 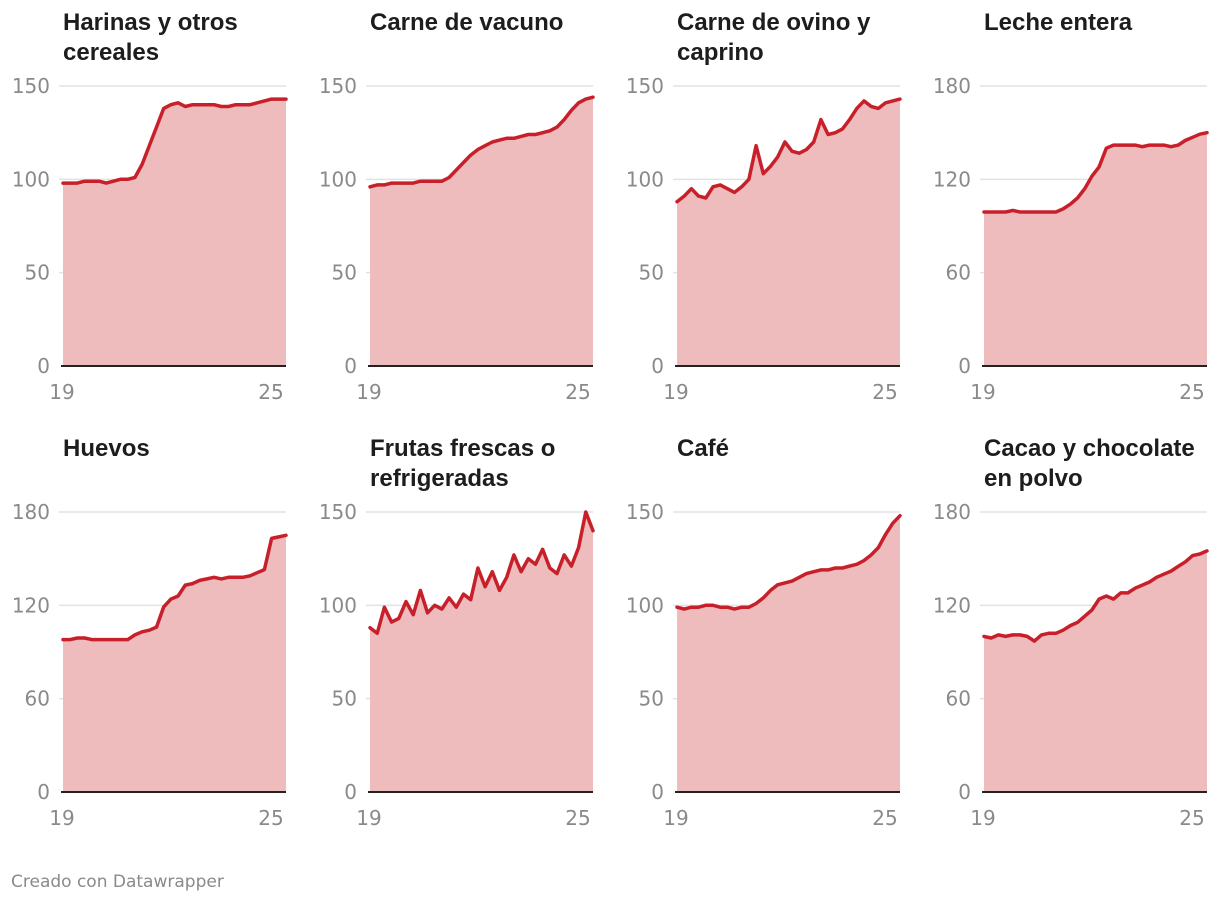 I want to click on chart-panel: Huevos 0 60 120 180 19 25, so click(x=150, y=636).